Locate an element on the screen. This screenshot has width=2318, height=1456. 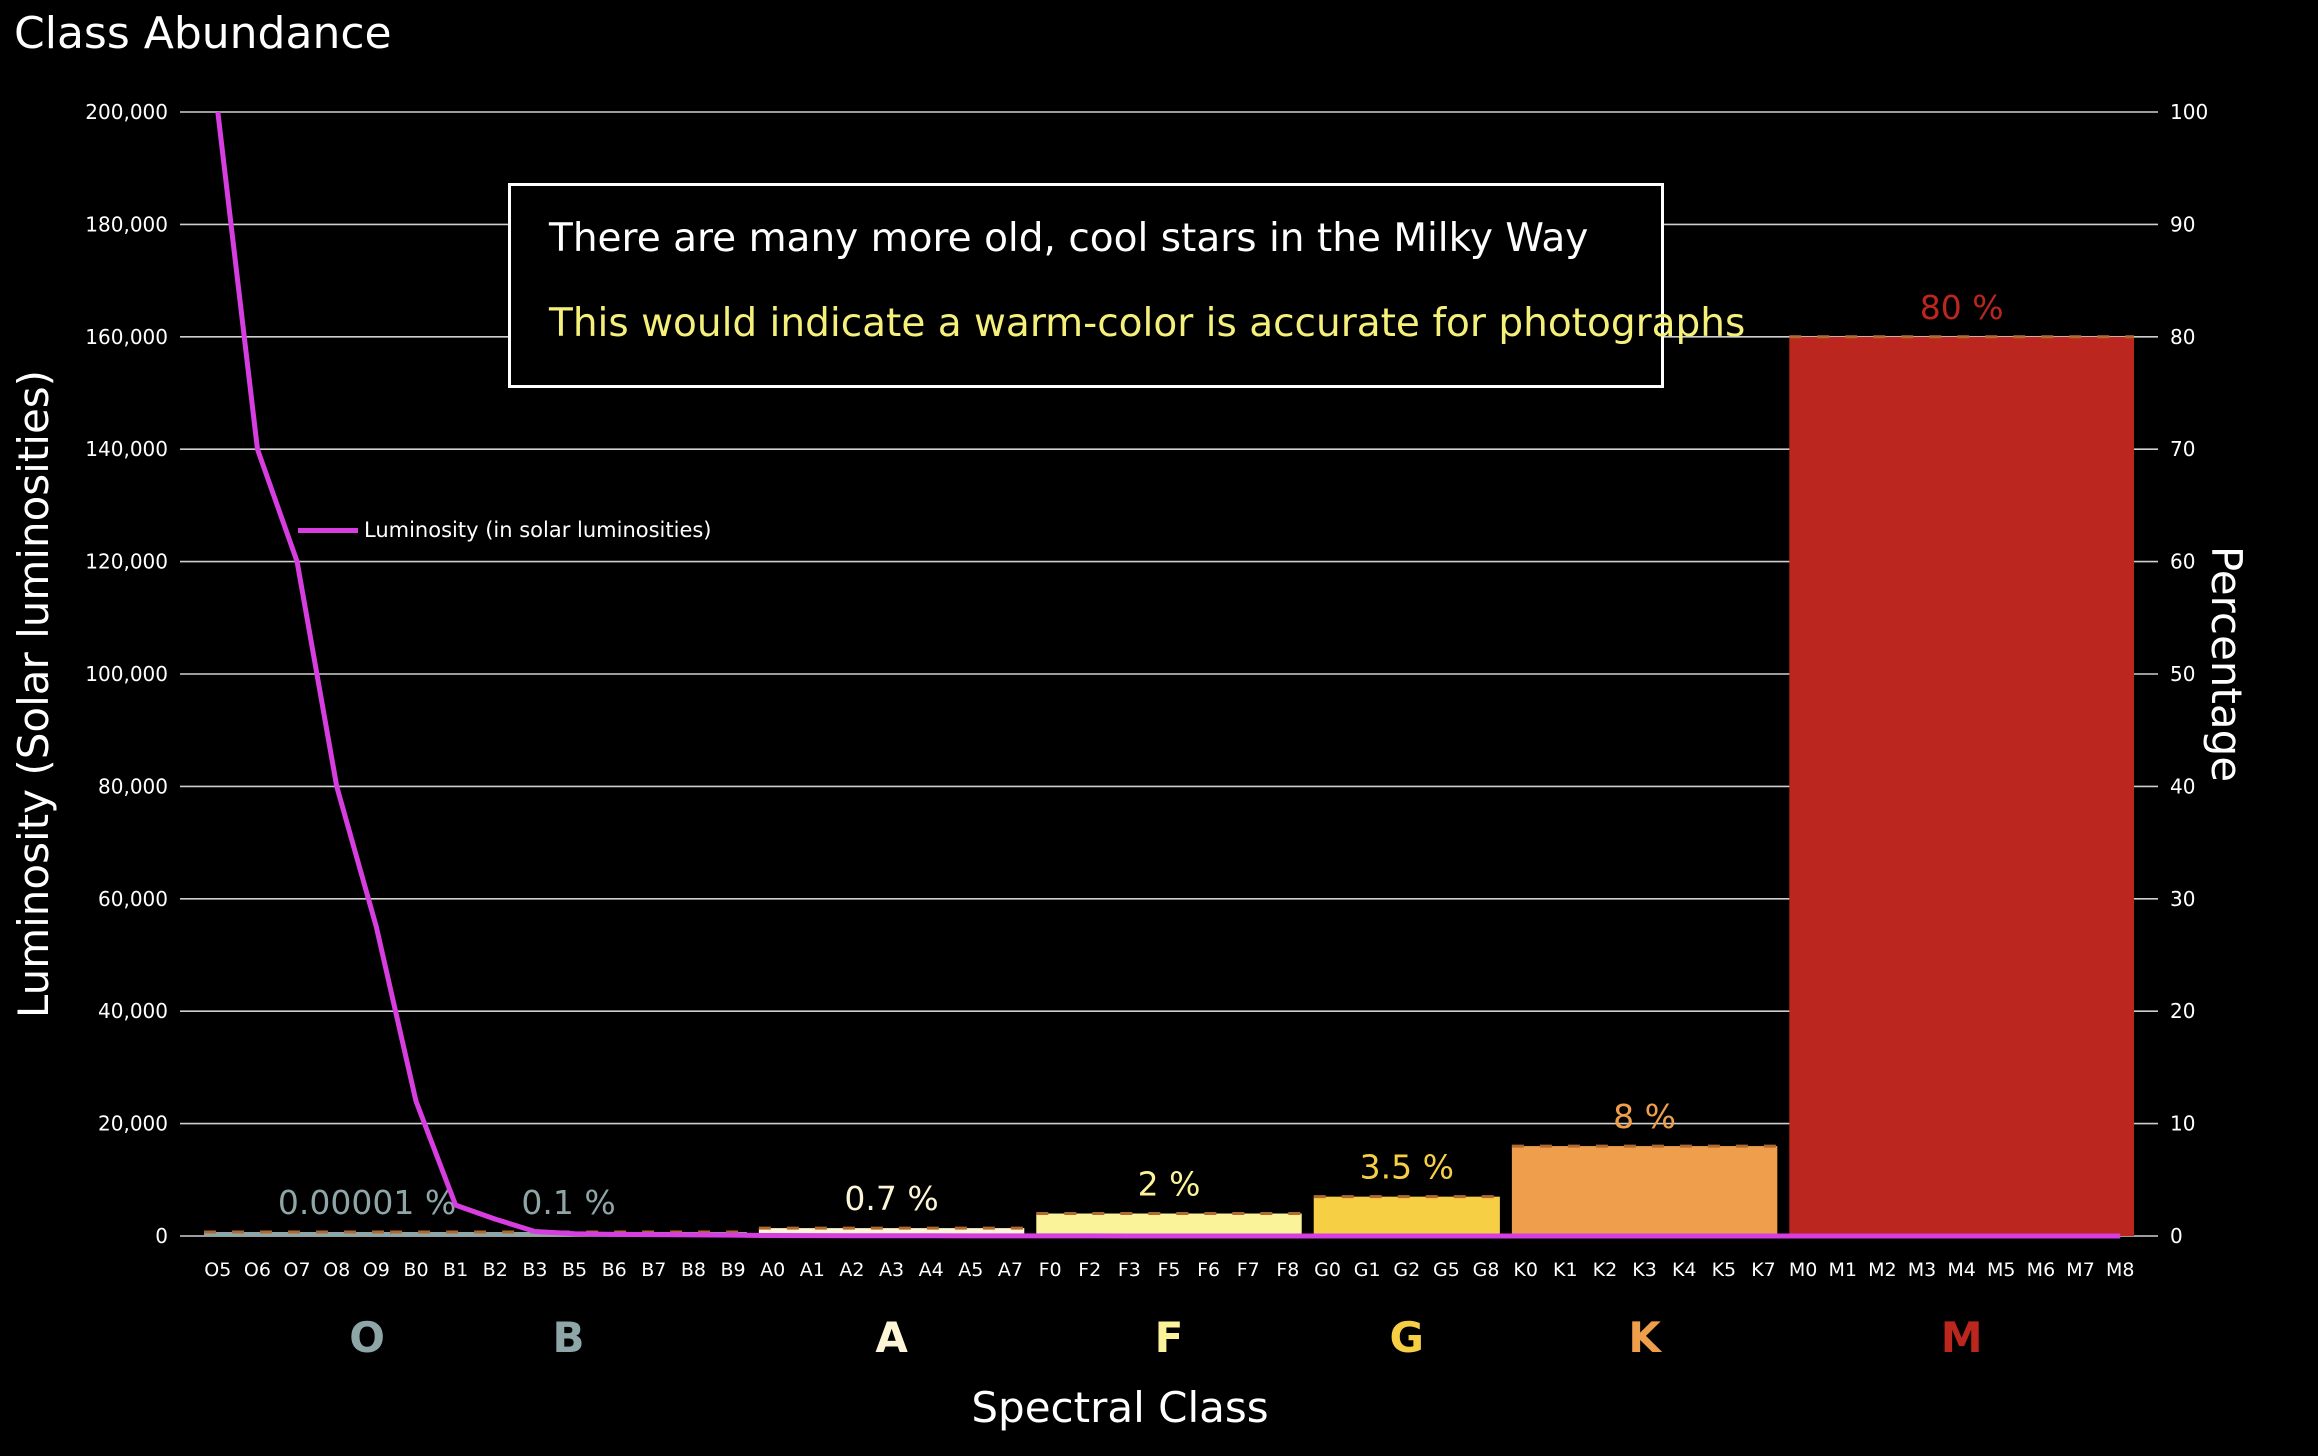
x-tick-label: B7 is located at coordinates (653, 1270).